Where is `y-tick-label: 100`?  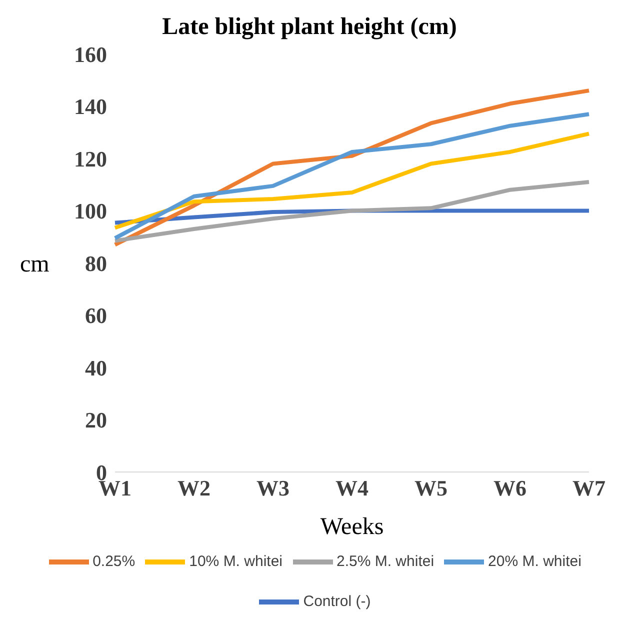 y-tick-label: 100 is located at coordinates (90, 211).